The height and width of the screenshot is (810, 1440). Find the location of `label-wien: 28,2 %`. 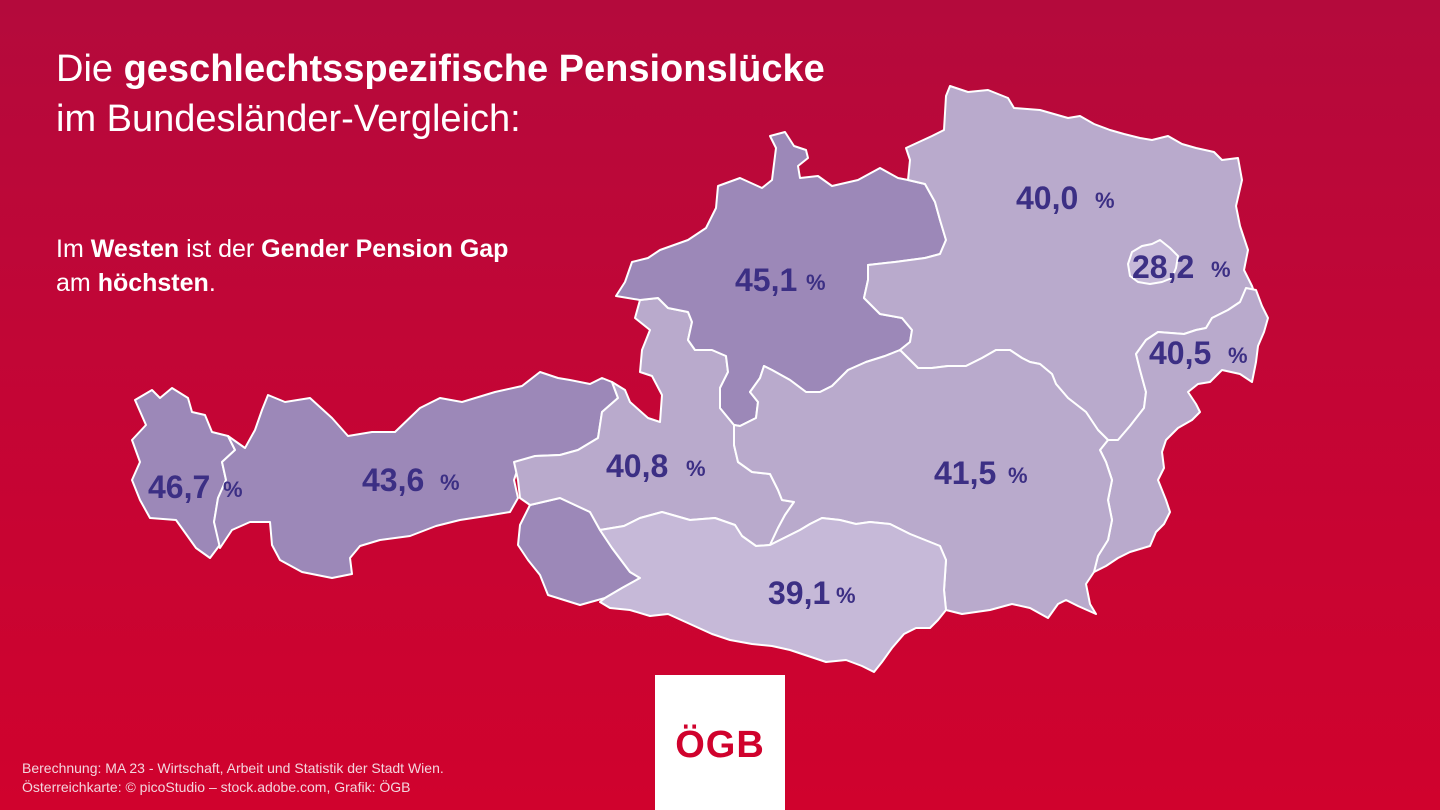

label-wien: 28,2 % is located at coordinates (1181, 267).